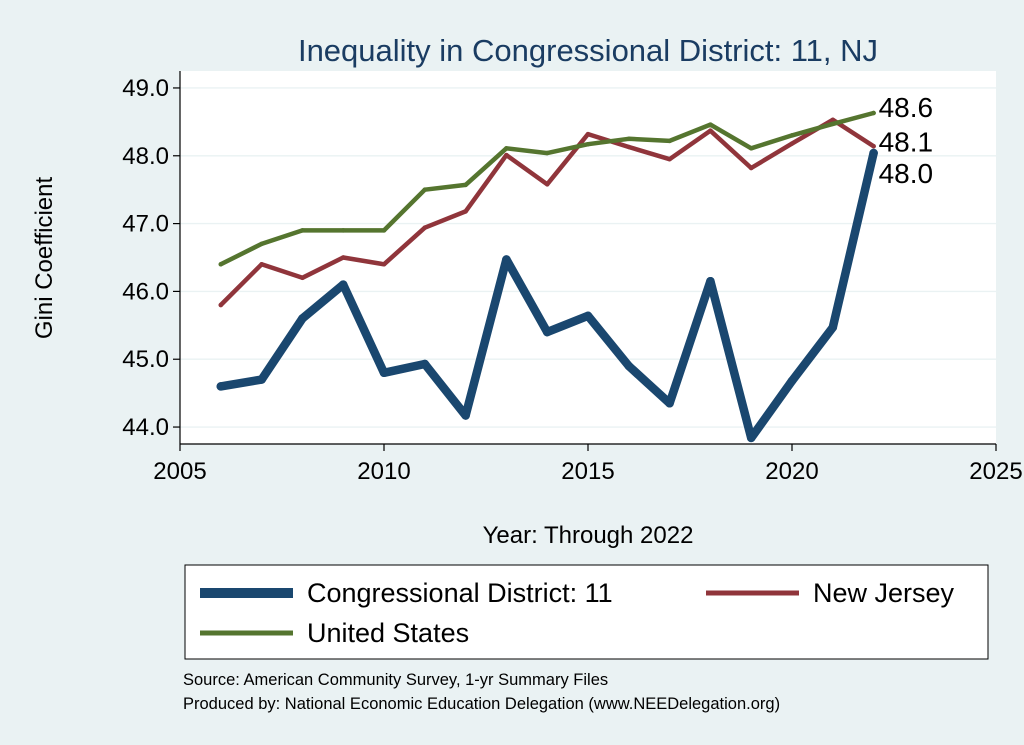  I want to click on y-tick-label: 45.0, so click(145, 359).